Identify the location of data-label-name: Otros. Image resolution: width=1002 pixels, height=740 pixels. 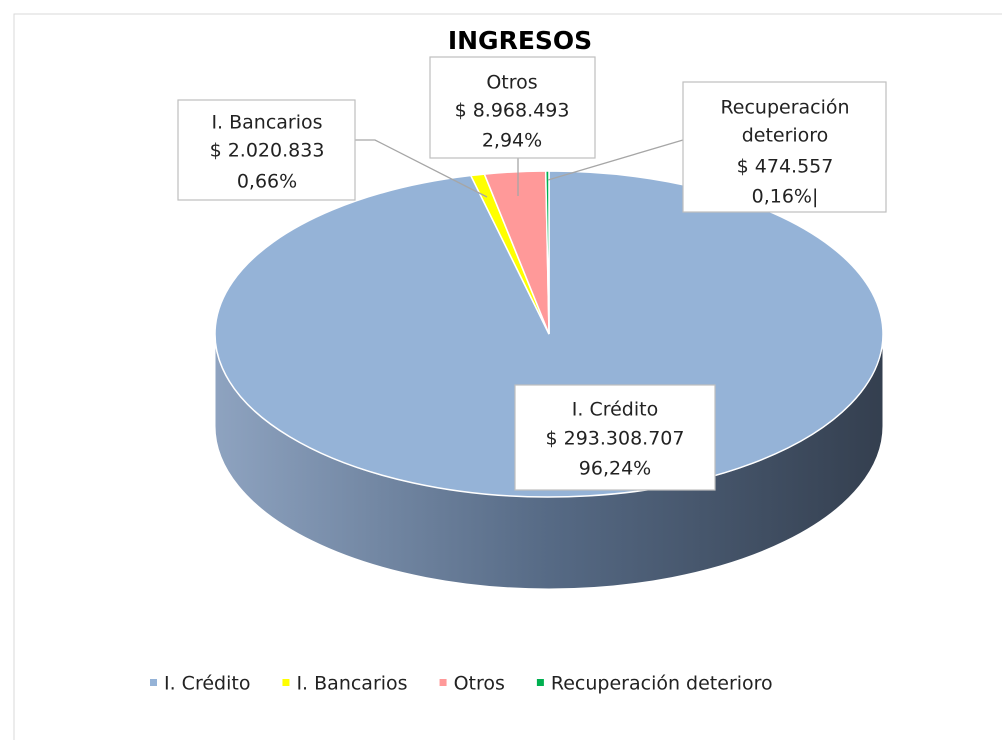
(511, 83).